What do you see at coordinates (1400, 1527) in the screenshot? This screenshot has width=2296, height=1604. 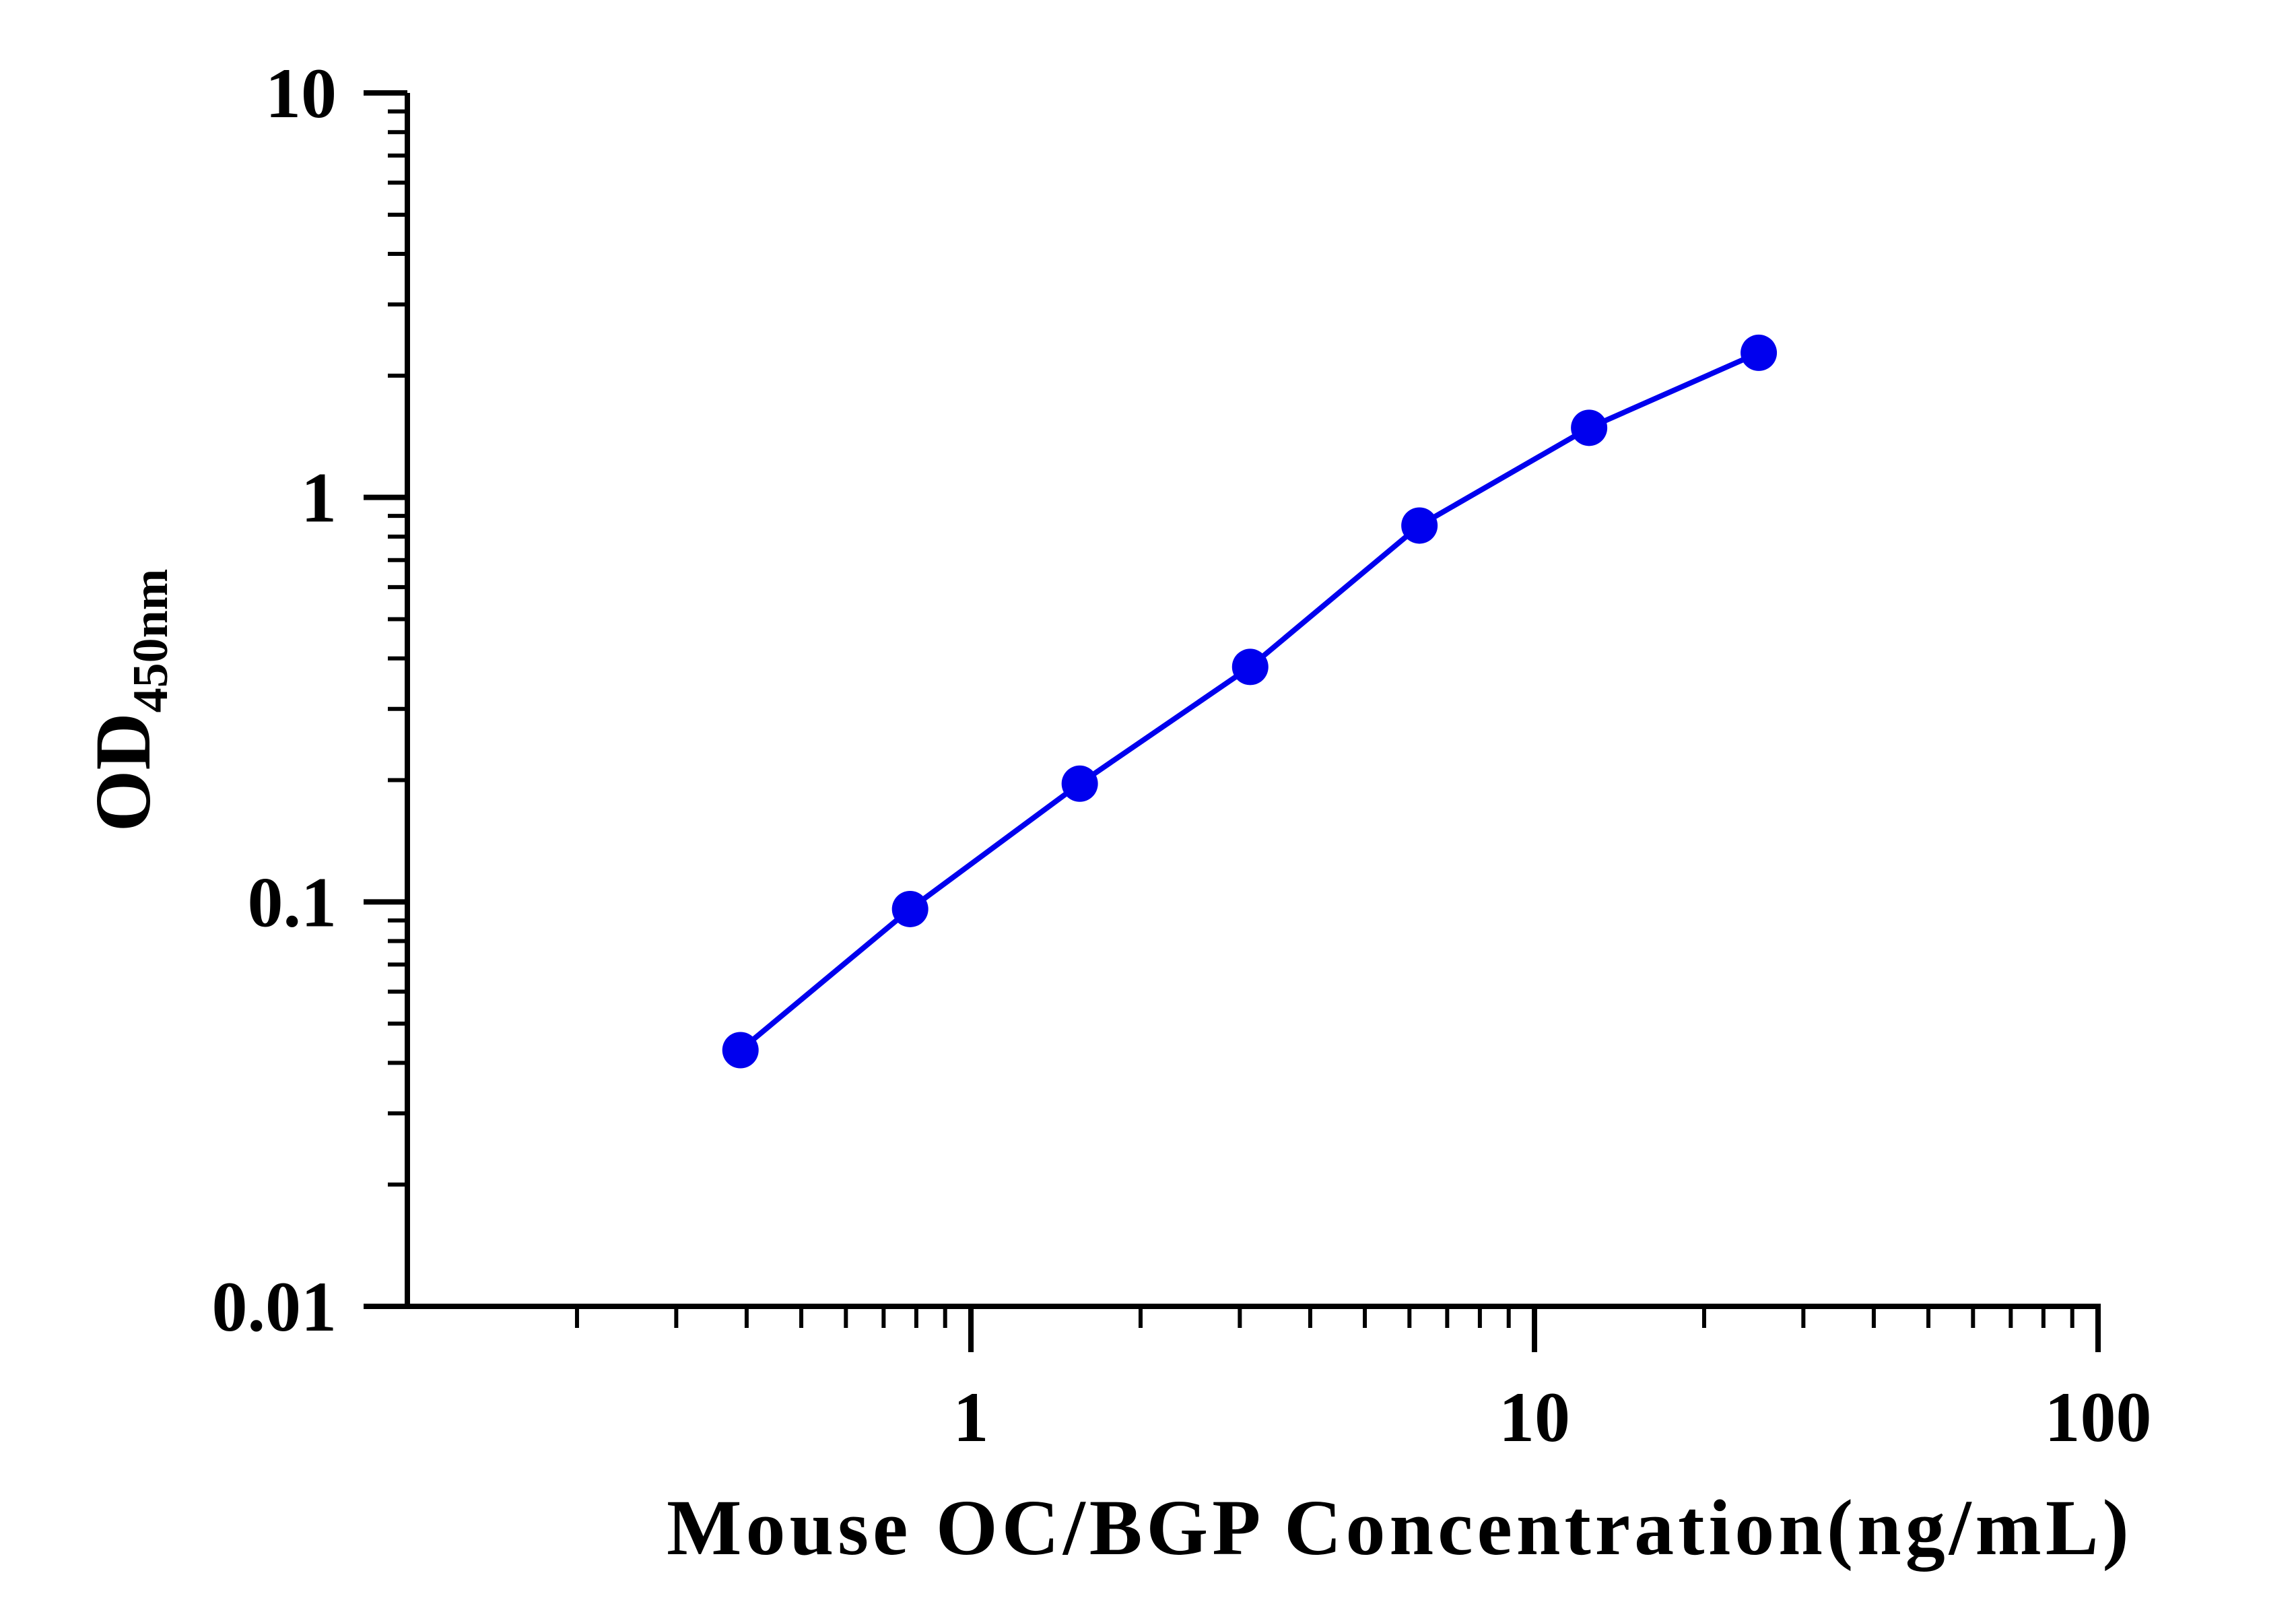 I see `x-axis-title: Mouse OC/BGP Concentration(ng/mL)` at bounding box center [1400, 1527].